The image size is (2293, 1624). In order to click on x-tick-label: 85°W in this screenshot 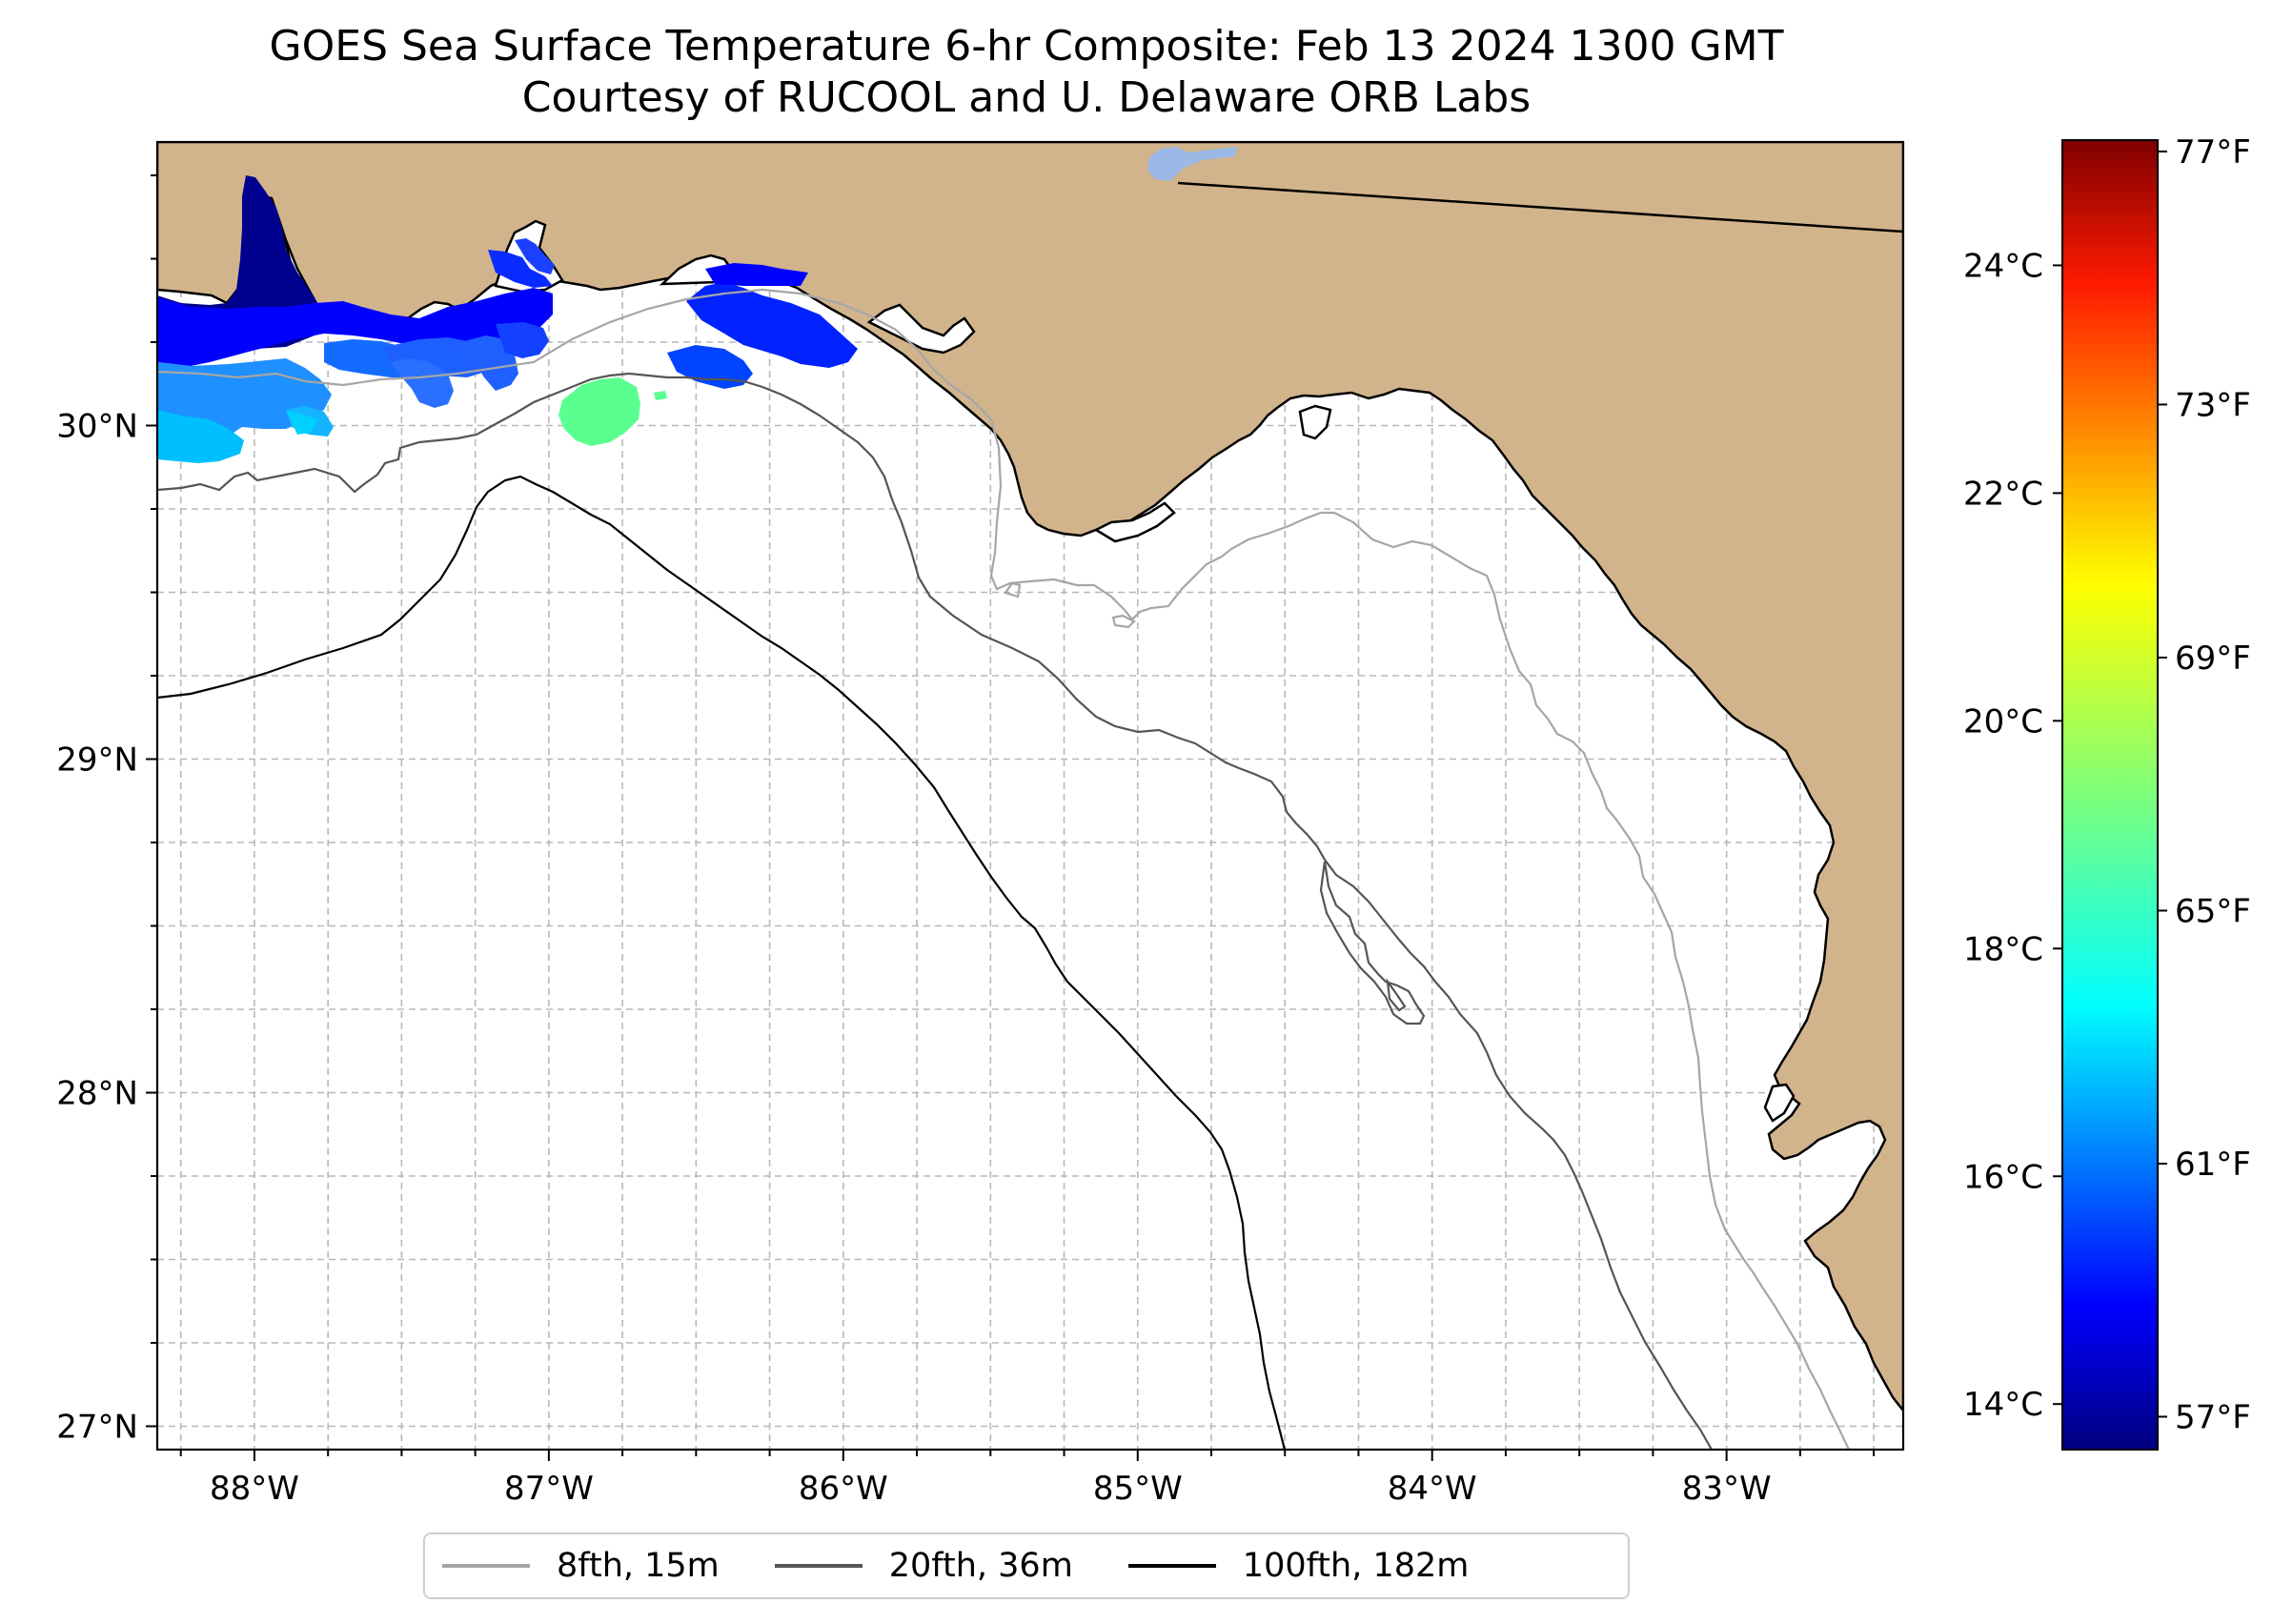, I will do `click(1138, 1489)`.